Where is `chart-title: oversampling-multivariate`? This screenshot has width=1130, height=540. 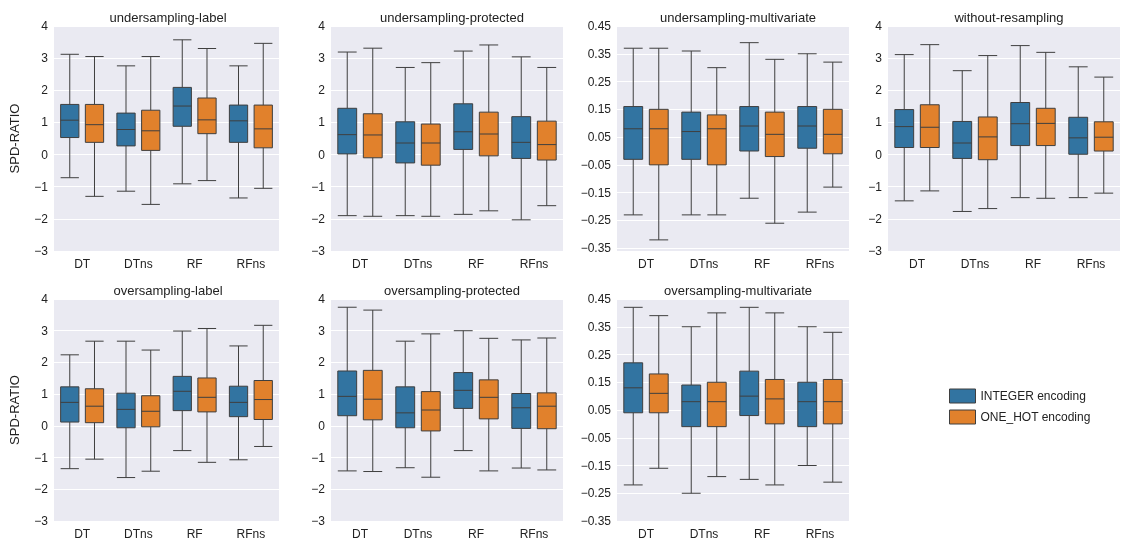 chart-title: oversampling-multivariate is located at coordinates (738, 290).